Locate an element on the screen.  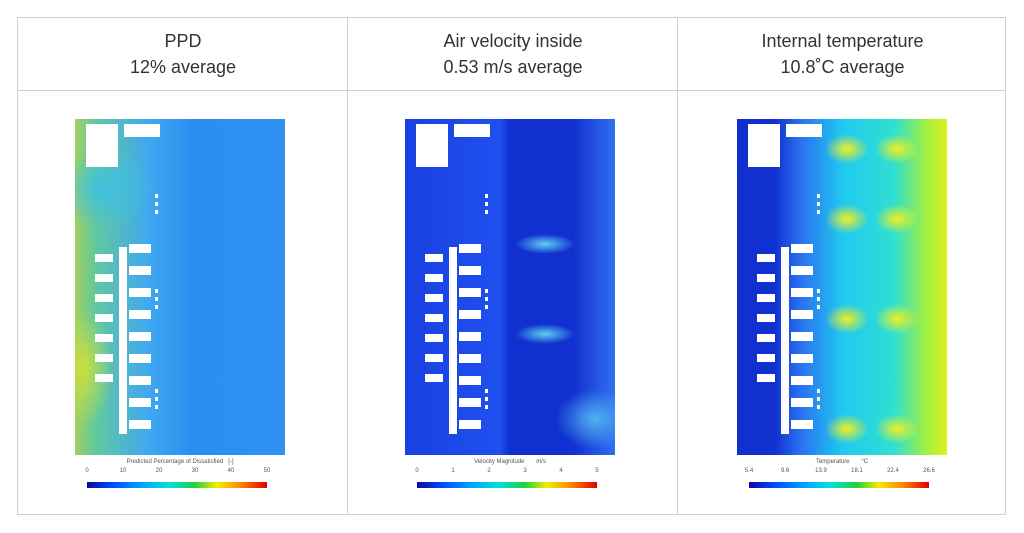
colorbar-label: Temperature is located at coordinates (832, 462).